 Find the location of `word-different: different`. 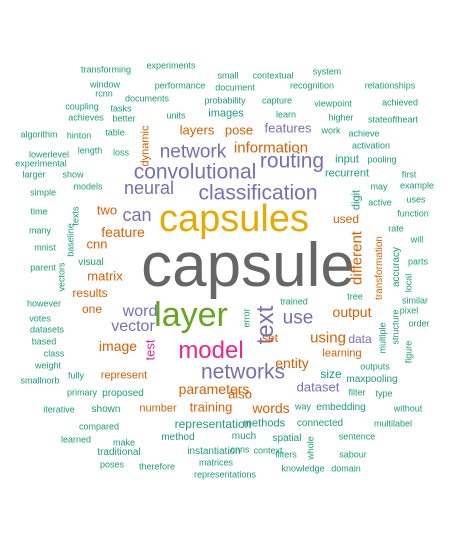

word-different: different is located at coordinates (357, 258).